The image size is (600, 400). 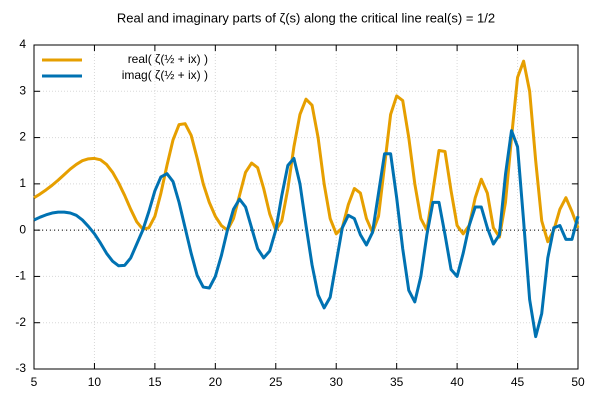 What do you see at coordinates (20, 368) in the screenshot?
I see `y-tick-label: -3` at bounding box center [20, 368].